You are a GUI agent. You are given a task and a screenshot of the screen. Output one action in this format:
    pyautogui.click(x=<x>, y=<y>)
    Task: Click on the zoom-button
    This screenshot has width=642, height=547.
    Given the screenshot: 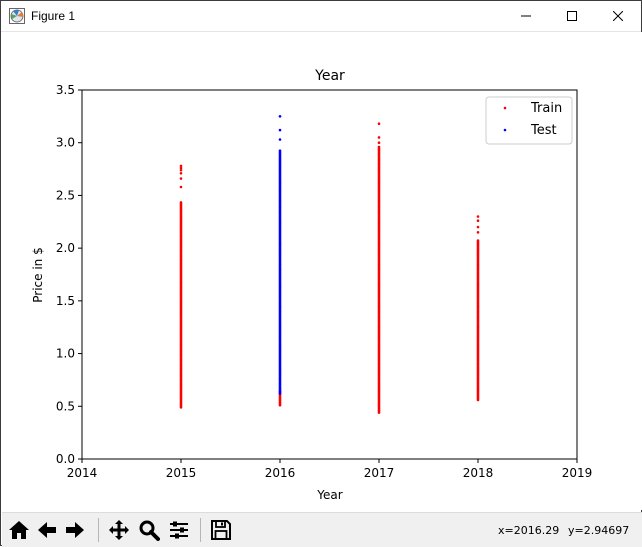 What is the action you would take?
    pyautogui.click(x=149, y=530)
    